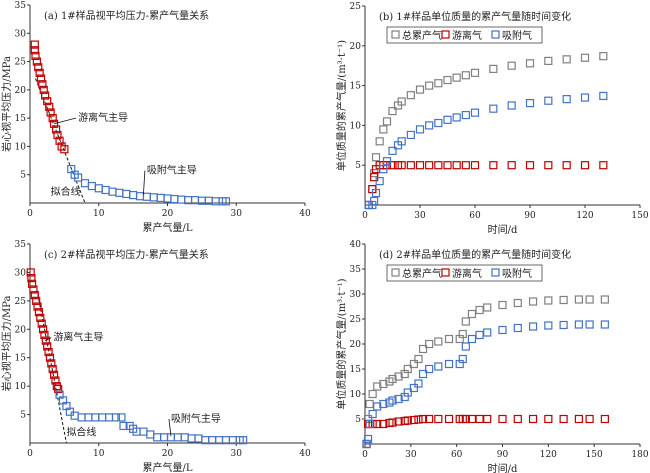 This screenshot has width=650, height=473. What do you see at coordinates (21, 63) in the screenshot?
I see `y-tick-label: 25` at bounding box center [21, 63].